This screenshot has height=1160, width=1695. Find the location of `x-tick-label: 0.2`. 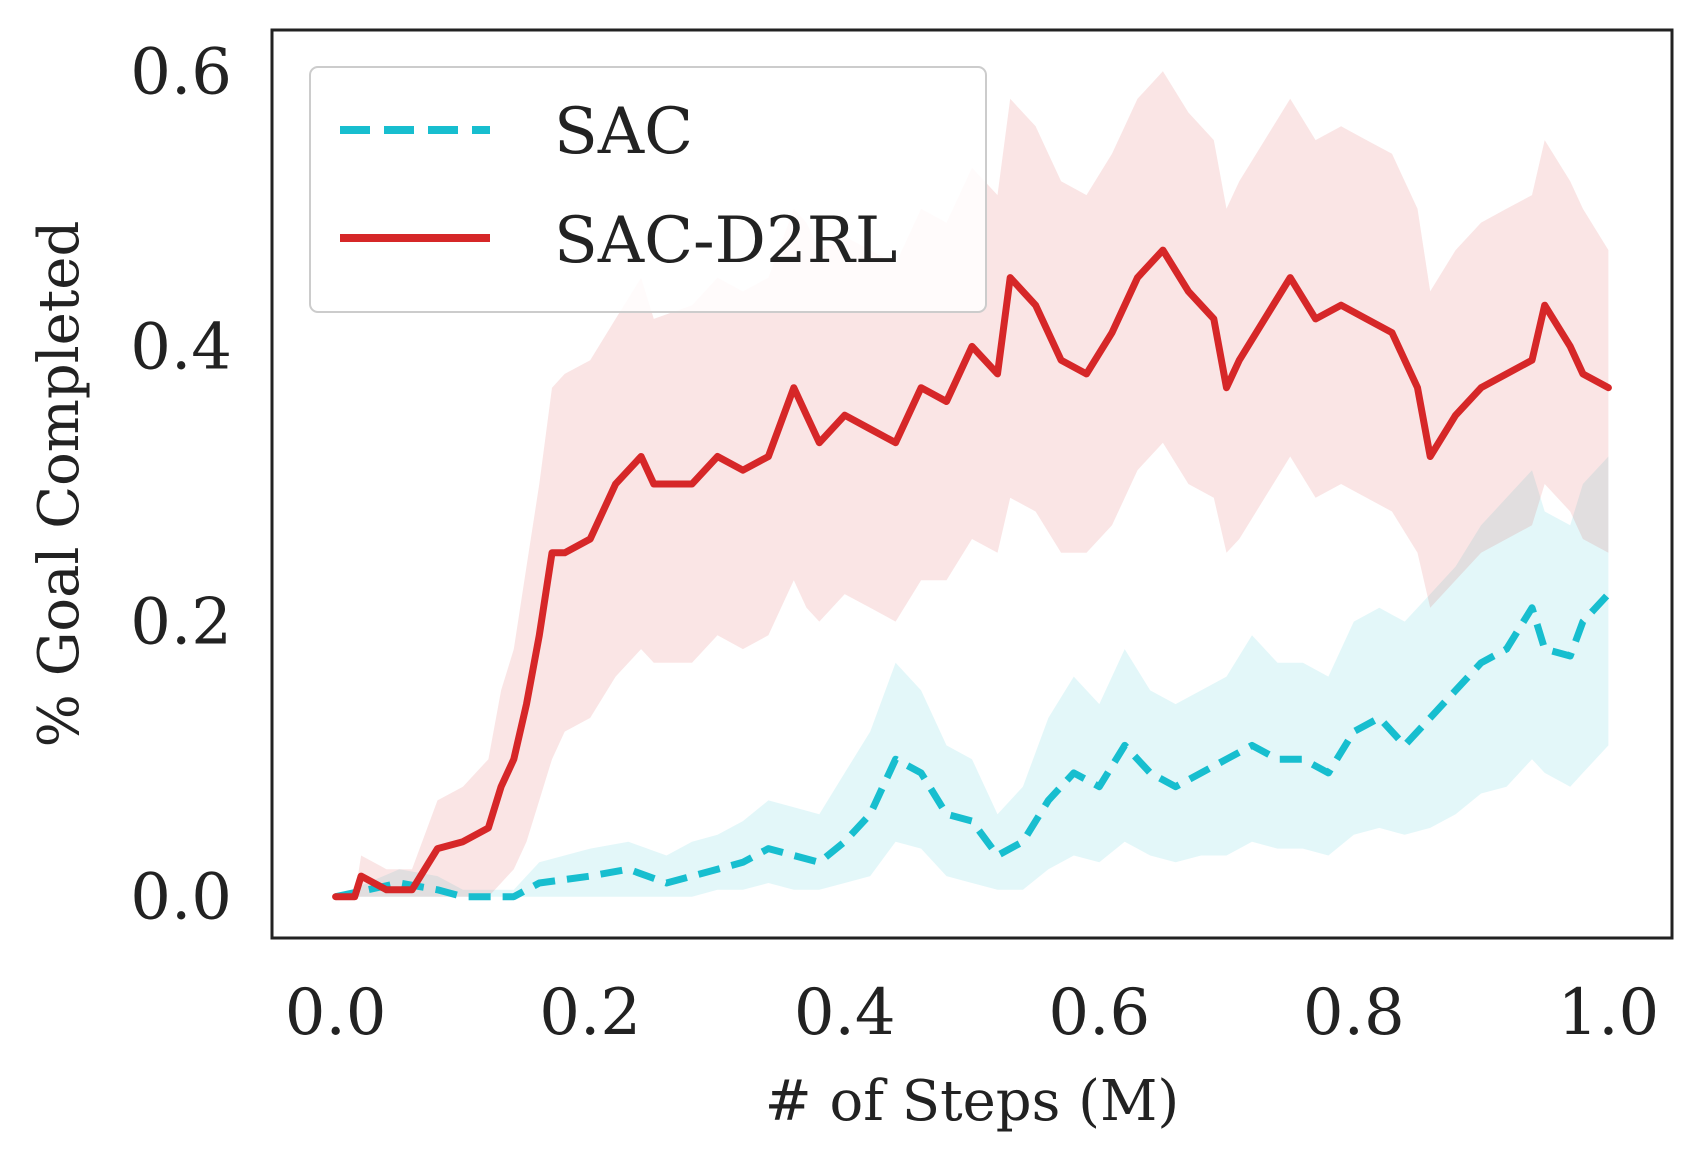

x-tick-label: 0.2 is located at coordinates (590, 1013).